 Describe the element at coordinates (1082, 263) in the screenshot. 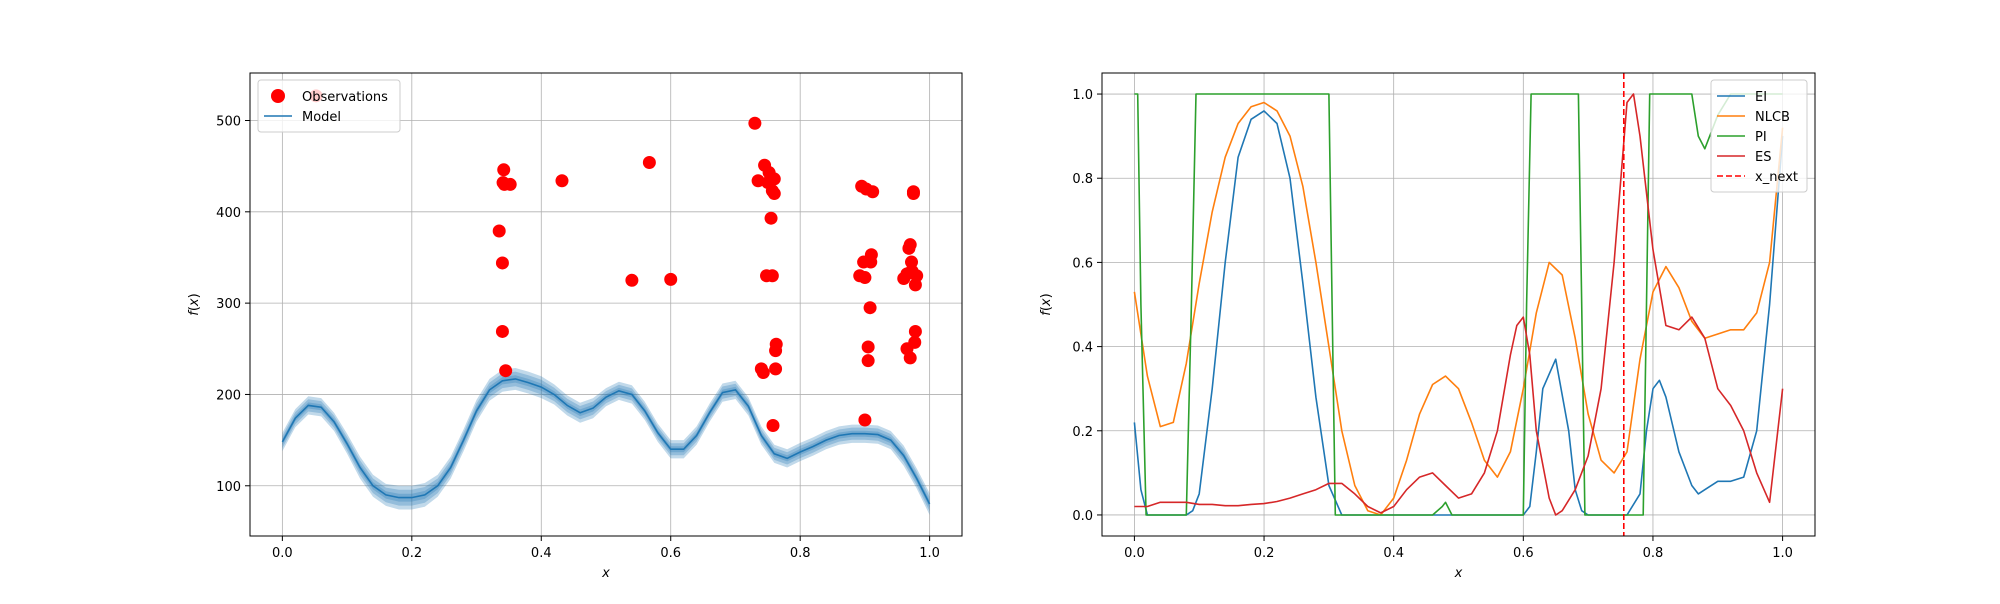

I see `y-tick-label: 0.6` at that location.